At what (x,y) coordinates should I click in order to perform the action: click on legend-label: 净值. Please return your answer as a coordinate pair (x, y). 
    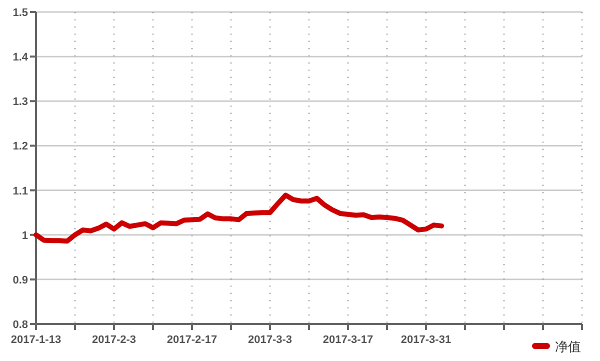
    Looking at the image, I should click on (568, 347).